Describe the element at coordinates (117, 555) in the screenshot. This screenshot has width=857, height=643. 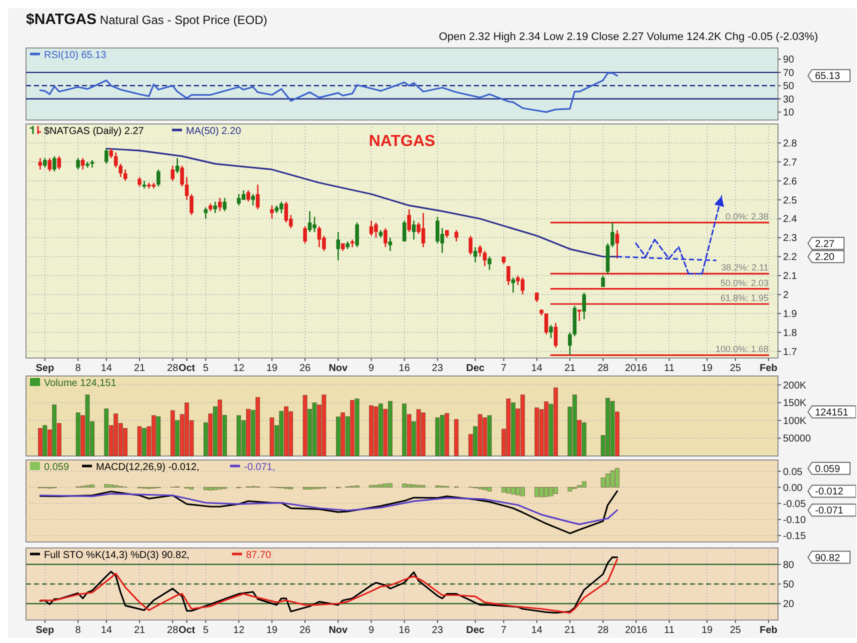
I see `legend-label: Full STO %K(14,3) %D(3) 90.82,` at that location.